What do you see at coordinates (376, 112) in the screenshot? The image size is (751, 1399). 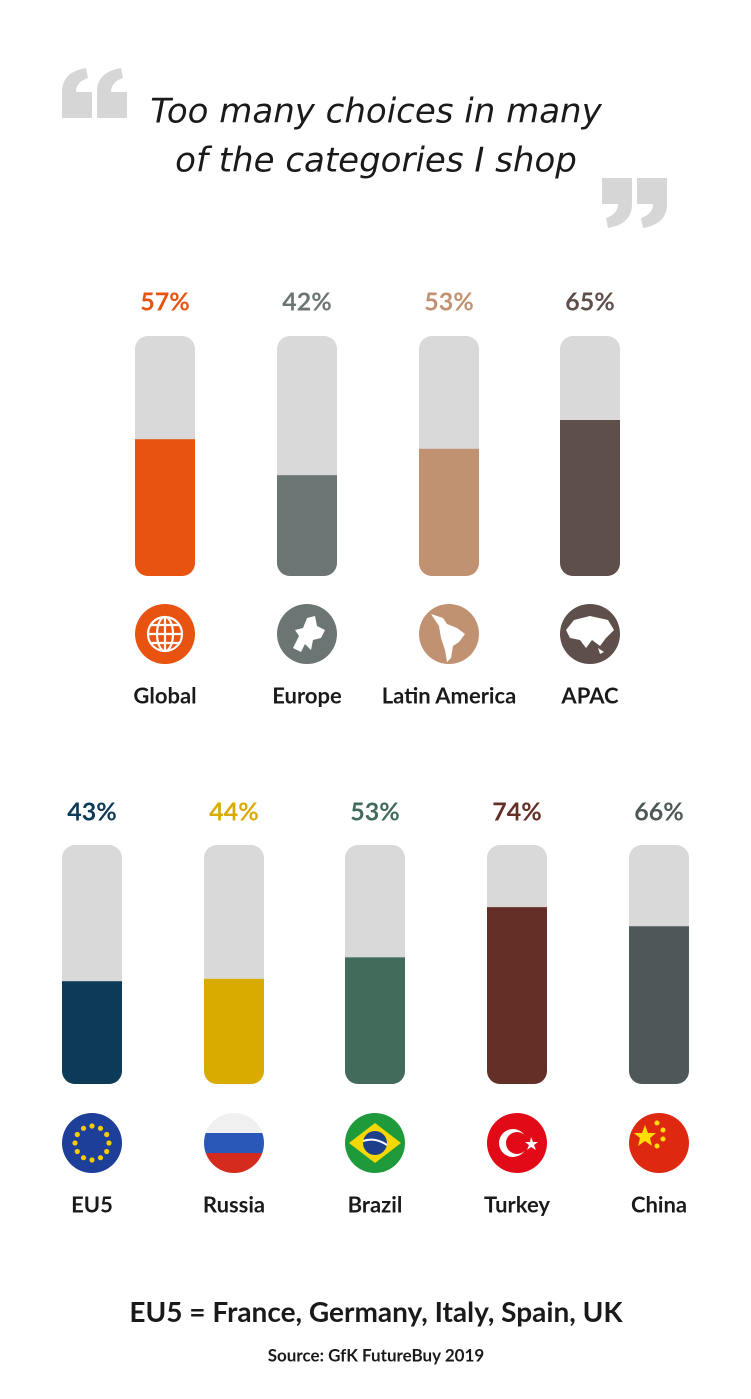 I see `quote-line: Too many choices in many` at bounding box center [376, 112].